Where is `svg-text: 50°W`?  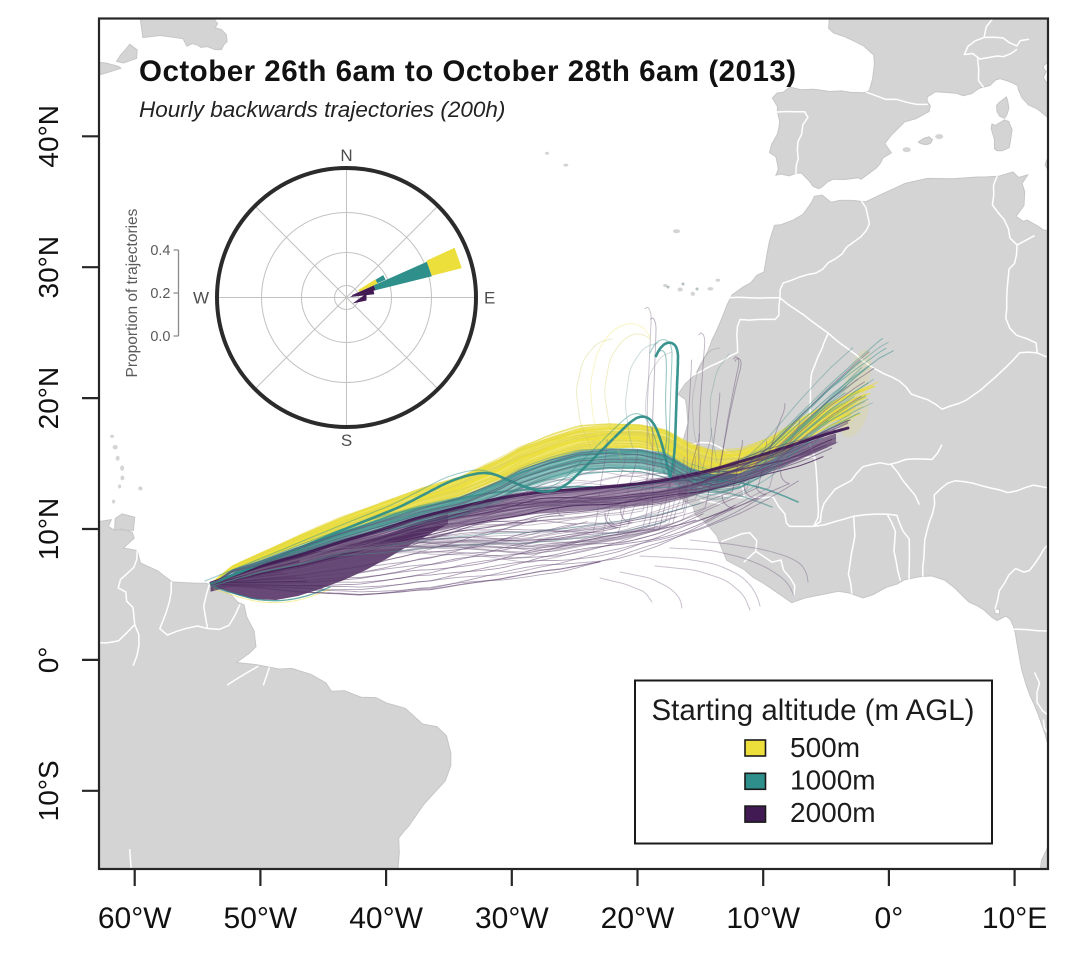
svg-text: 50°W is located at coordinates (261, 918).